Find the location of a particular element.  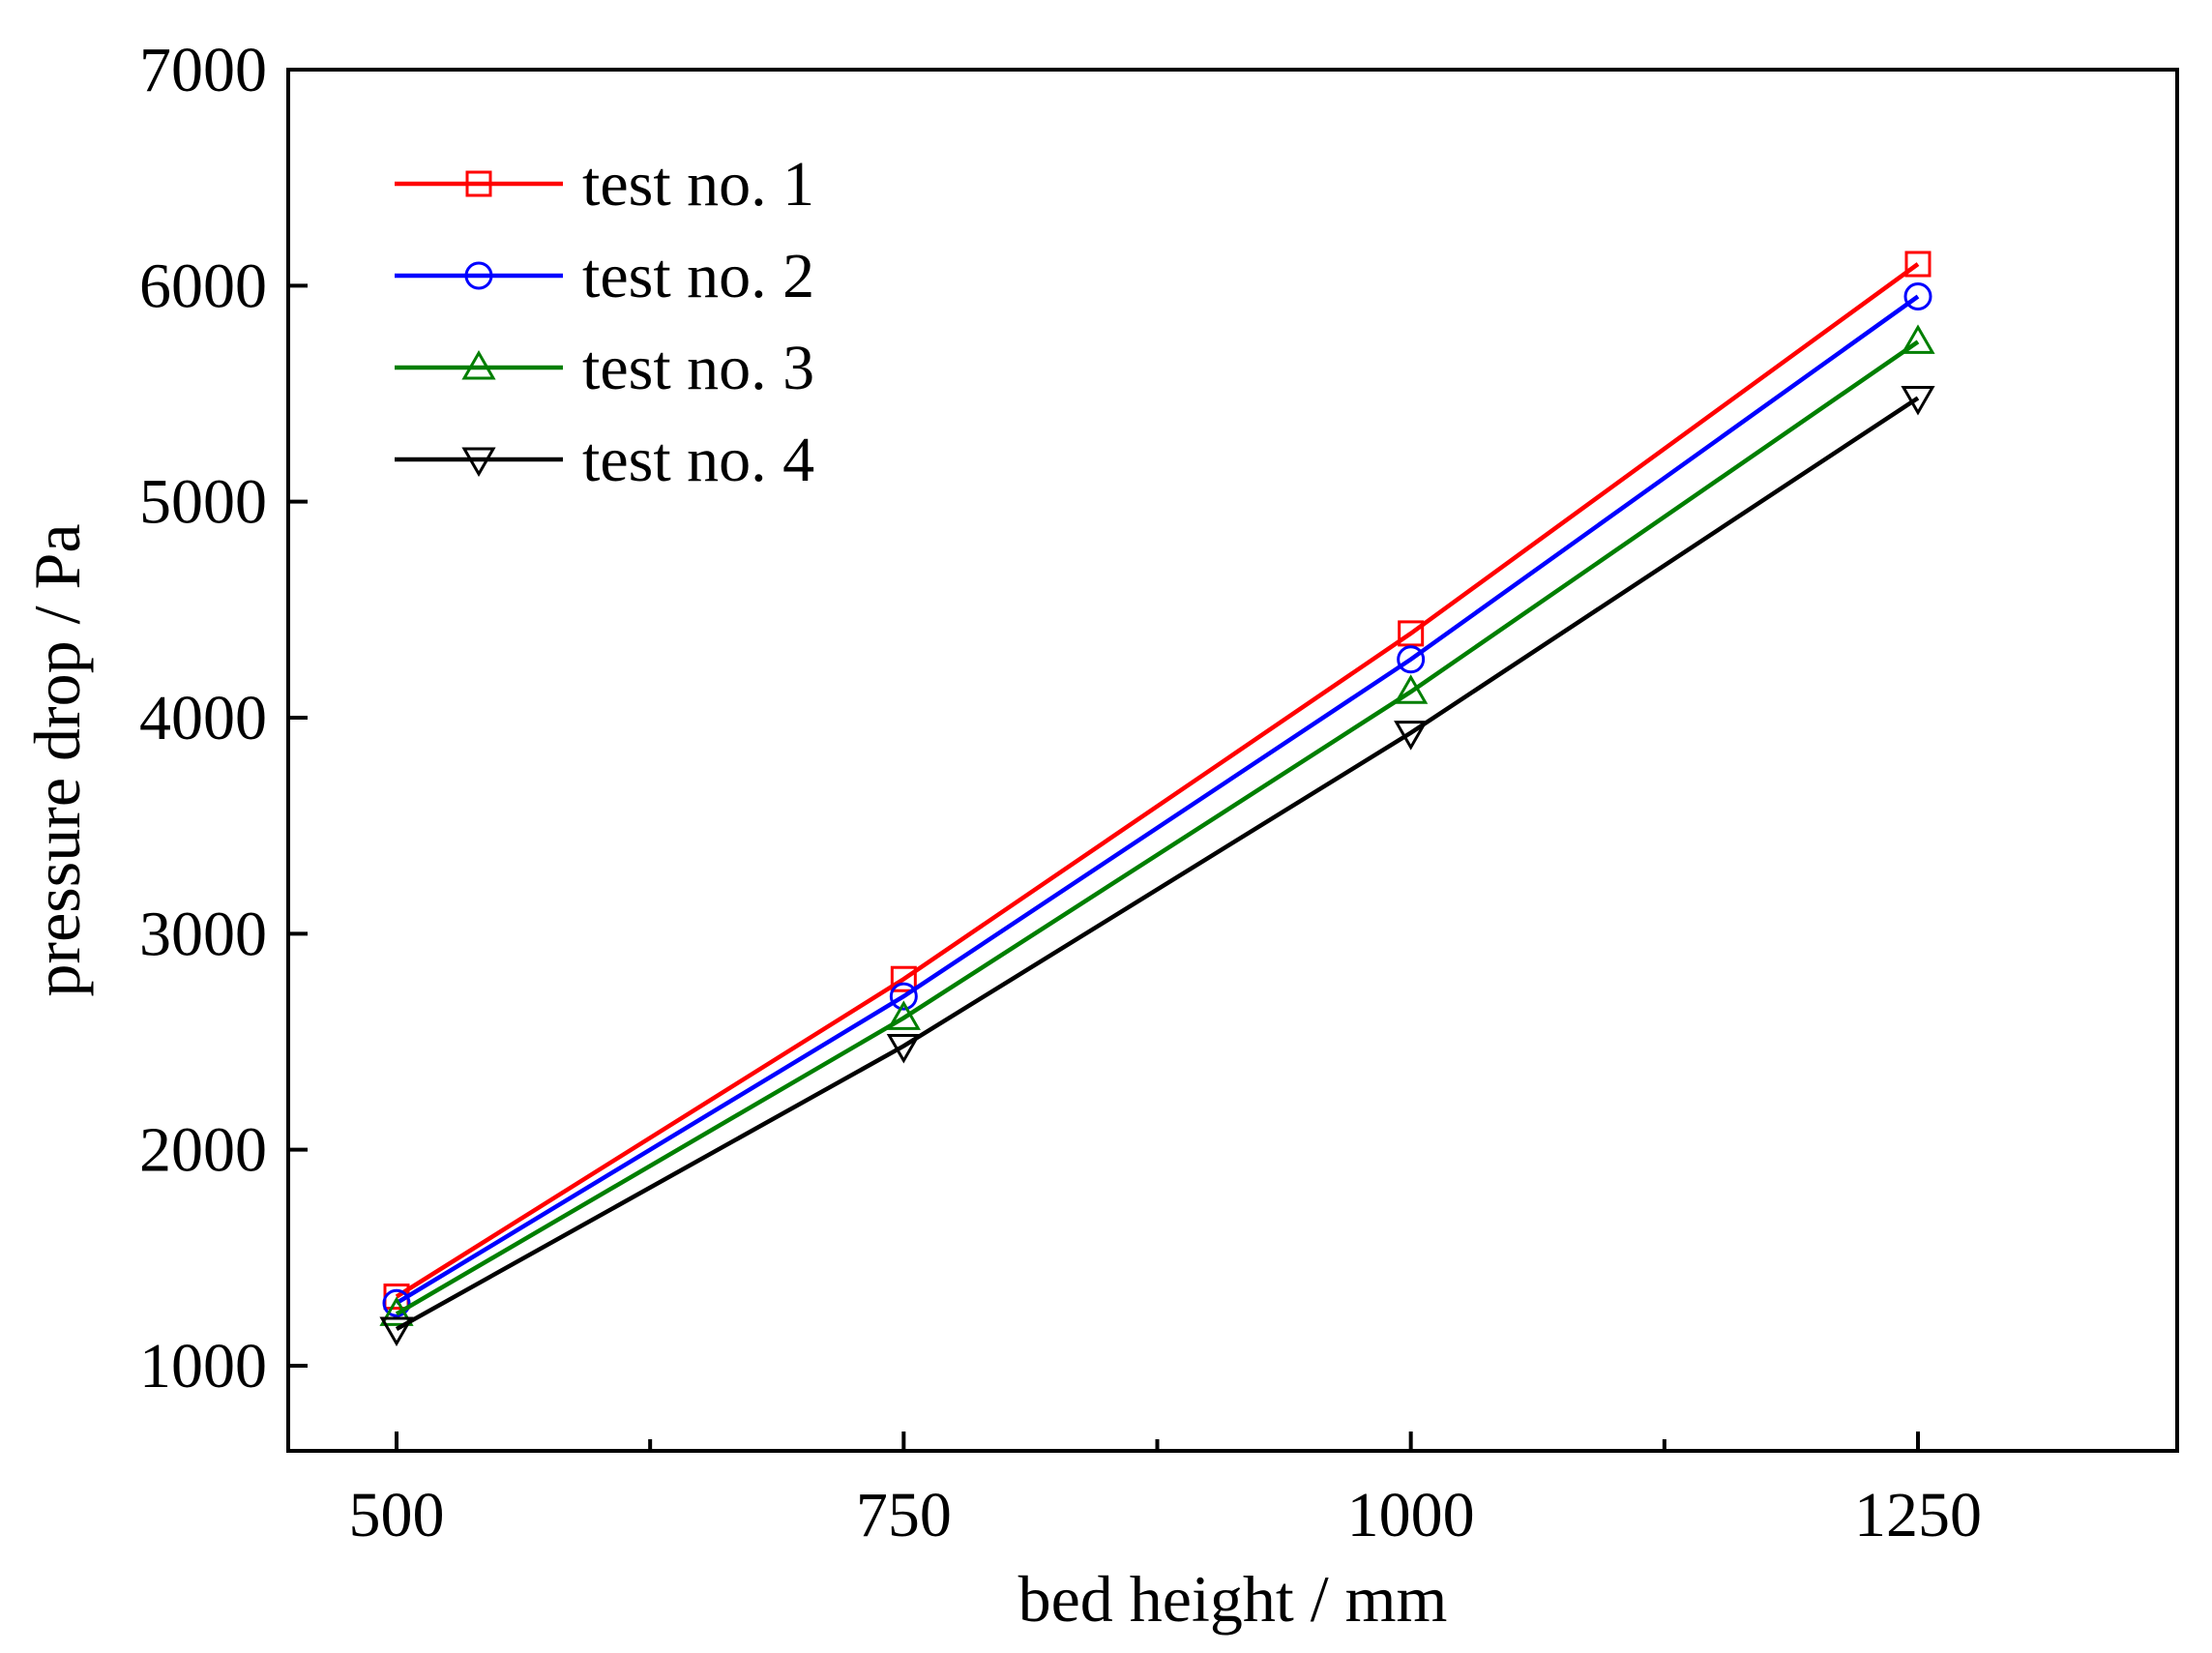

legend-item: test no. 1 is located at coordinates (604, 185).